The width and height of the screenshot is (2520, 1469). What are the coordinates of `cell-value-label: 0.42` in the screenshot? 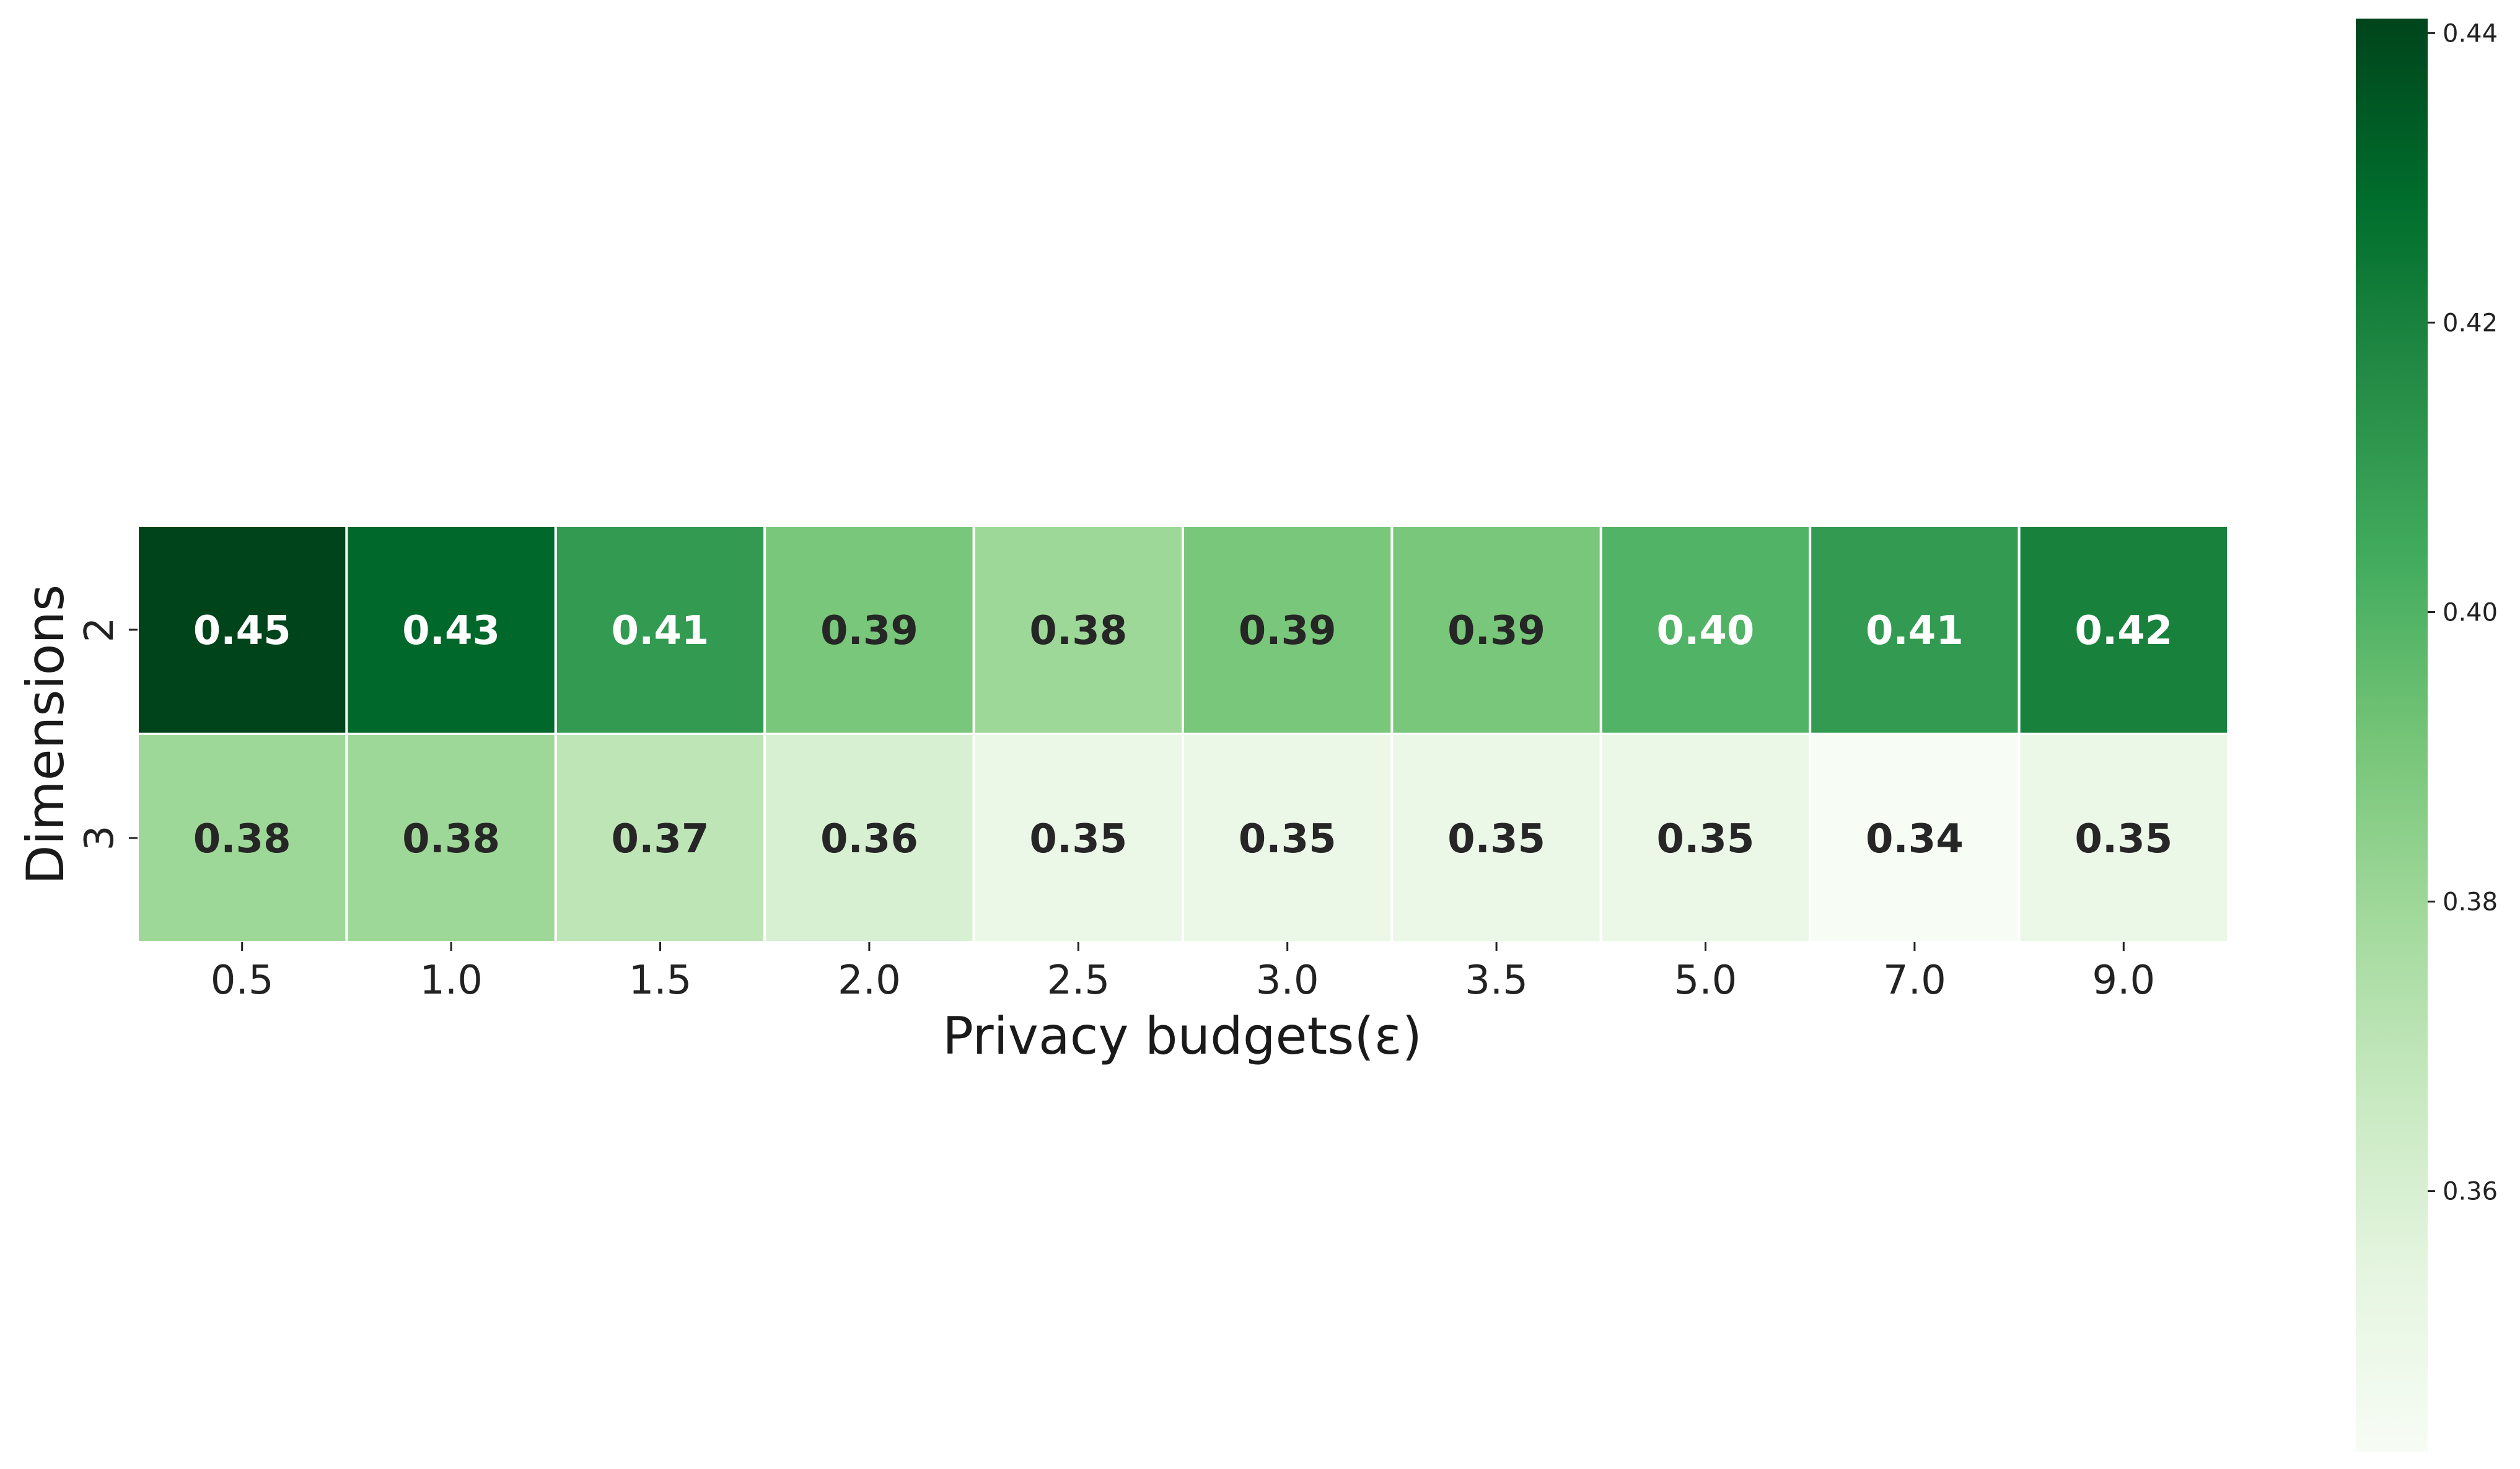 It's located at (2123, 631).